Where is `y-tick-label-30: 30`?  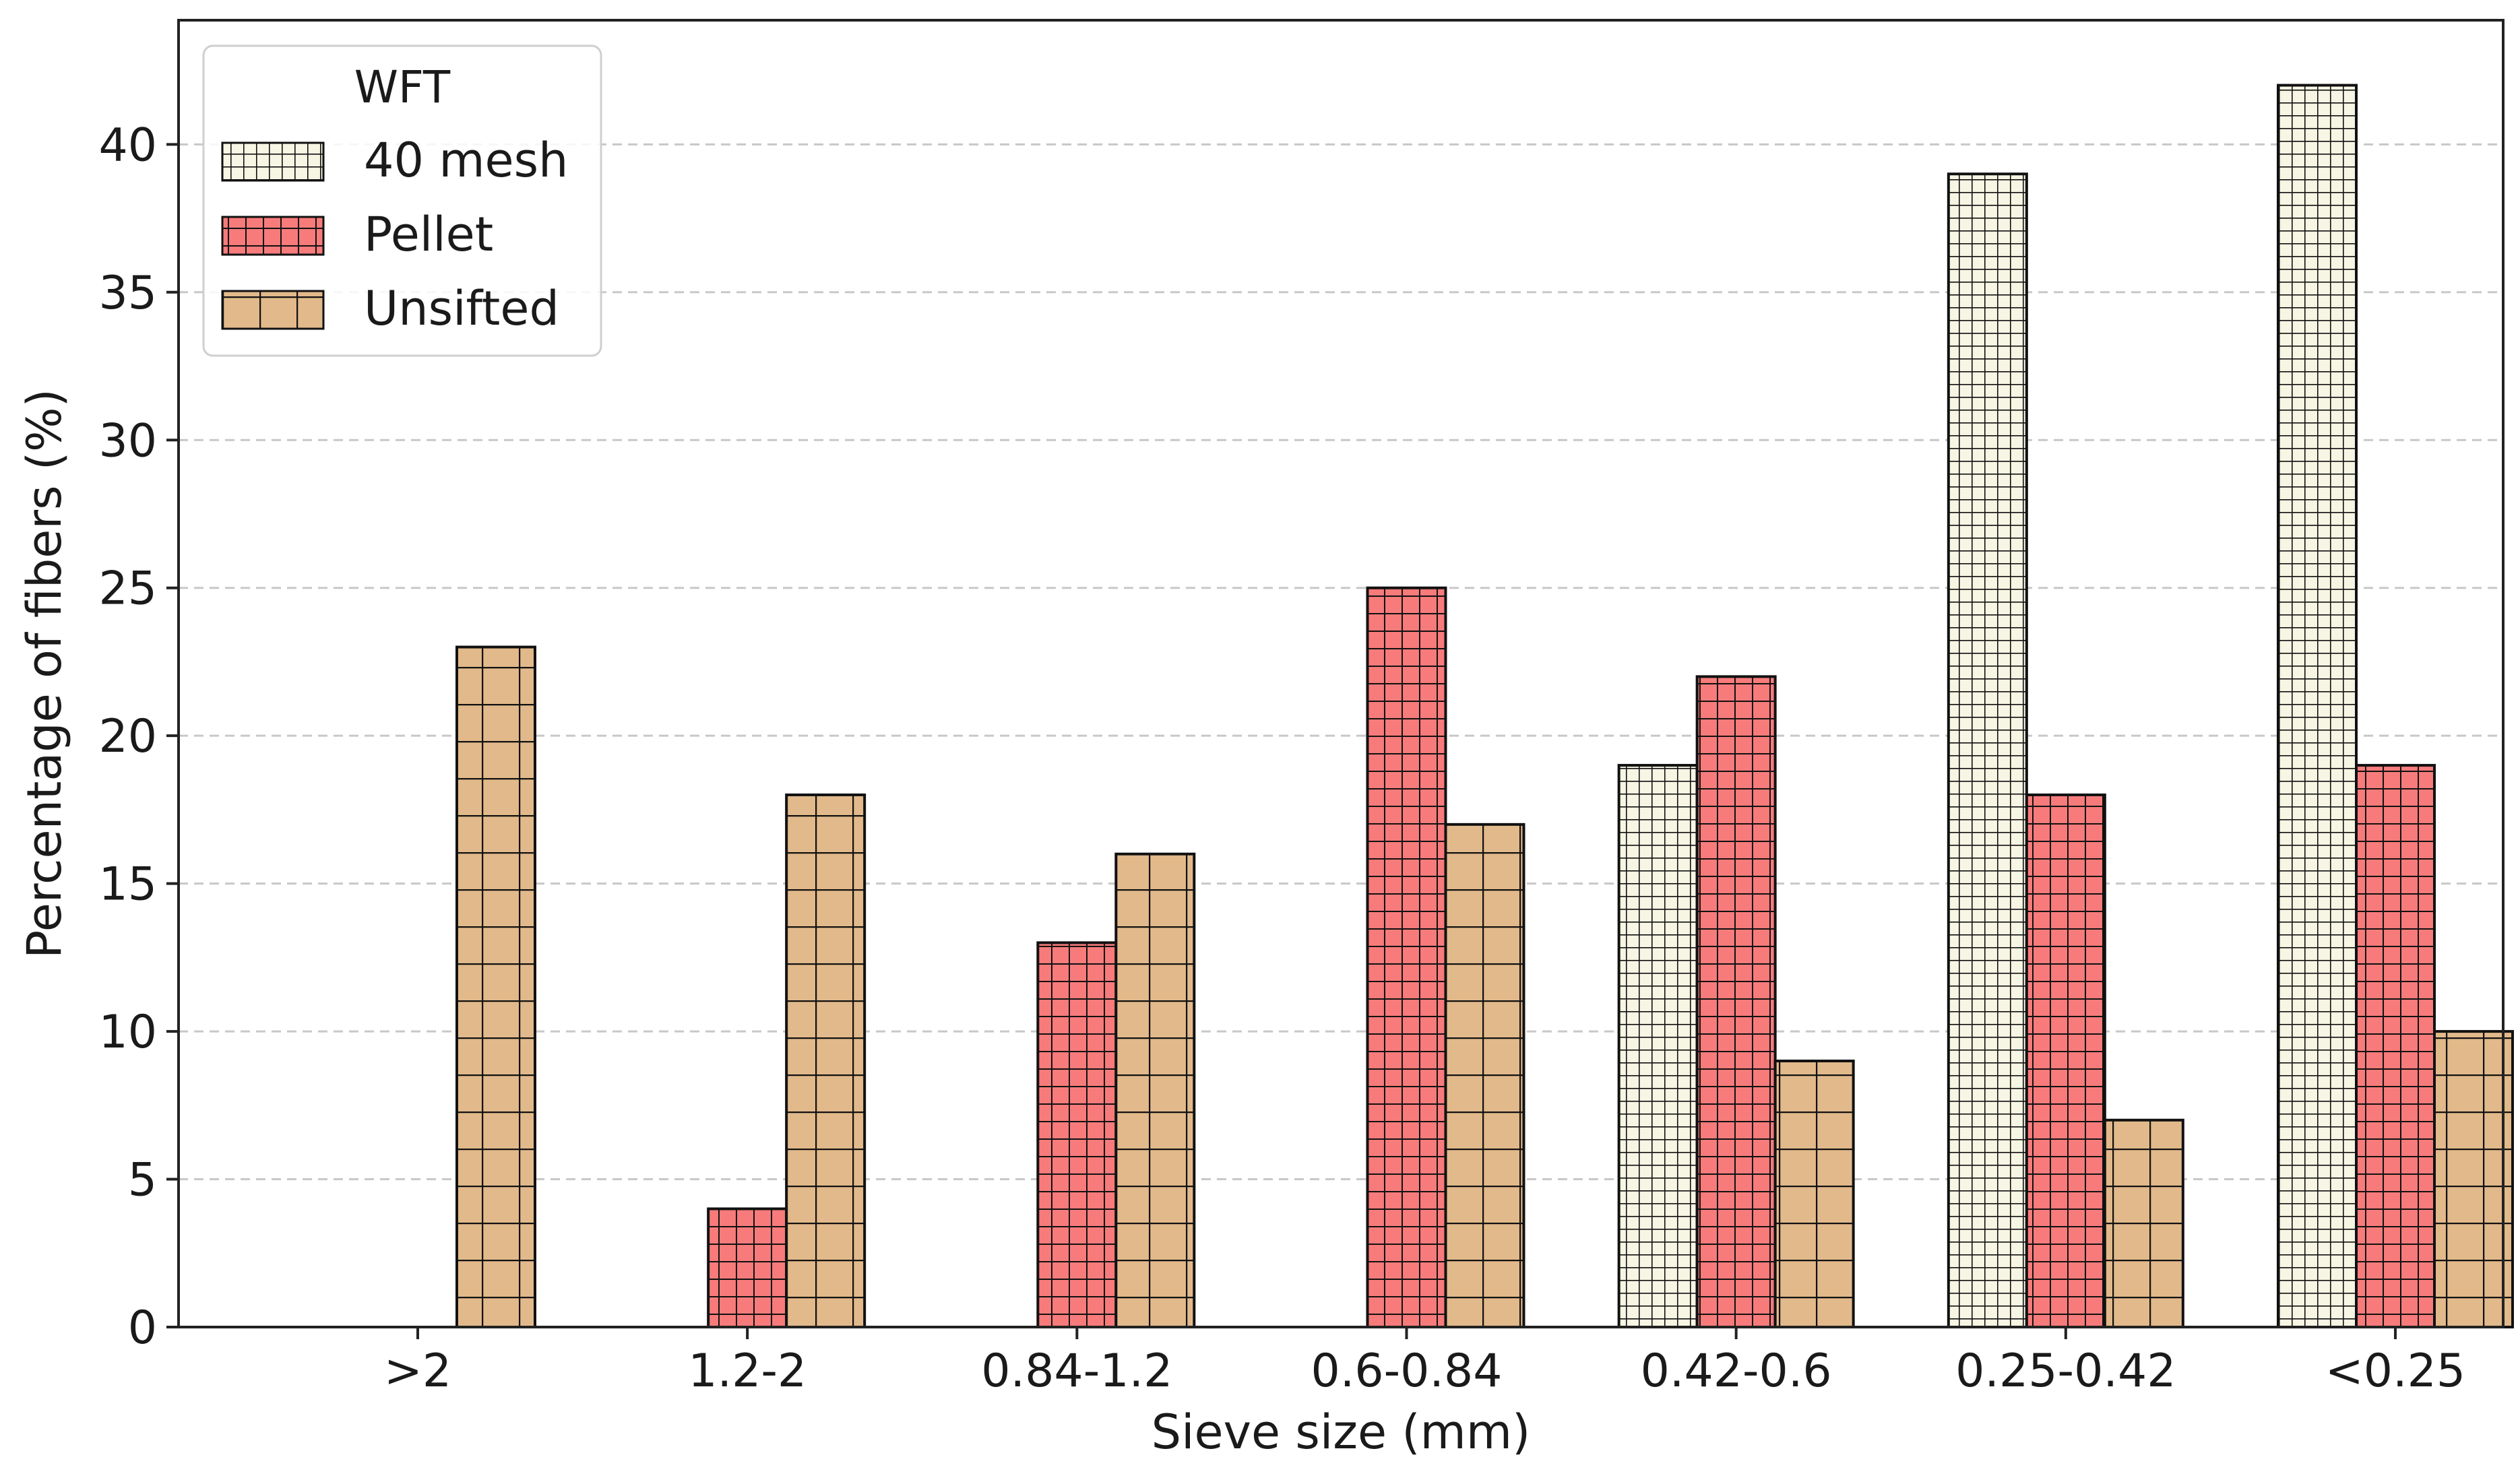
y-tick-label-30: 30 is located at coordinates (128, 441).